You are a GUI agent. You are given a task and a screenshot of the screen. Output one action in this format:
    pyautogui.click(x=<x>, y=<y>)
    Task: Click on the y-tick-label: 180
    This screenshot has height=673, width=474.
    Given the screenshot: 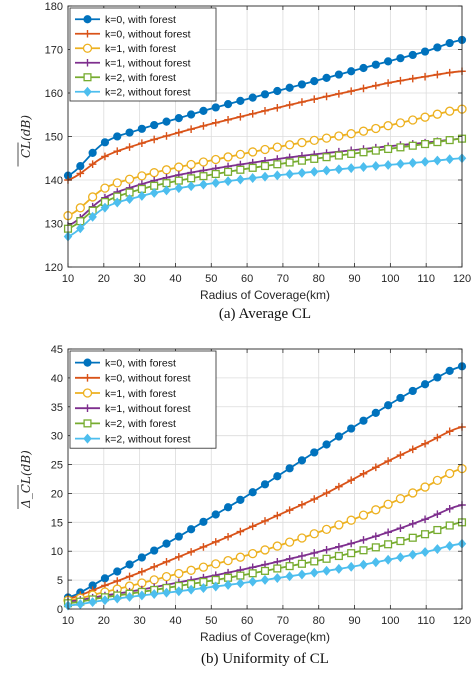 What is the action you would take?
    pyautogui.click(x=54, y=7)
    